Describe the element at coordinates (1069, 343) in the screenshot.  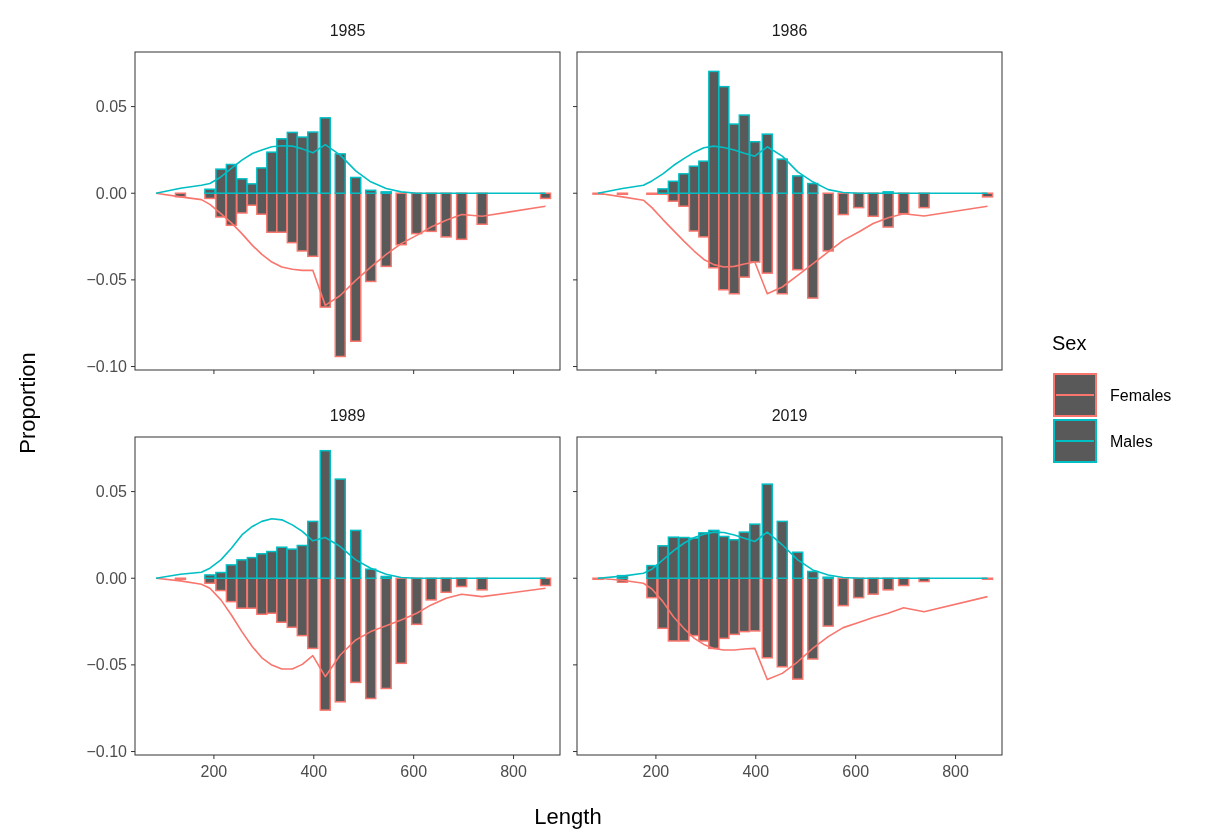
I see `legend-title: Sex` at that location.